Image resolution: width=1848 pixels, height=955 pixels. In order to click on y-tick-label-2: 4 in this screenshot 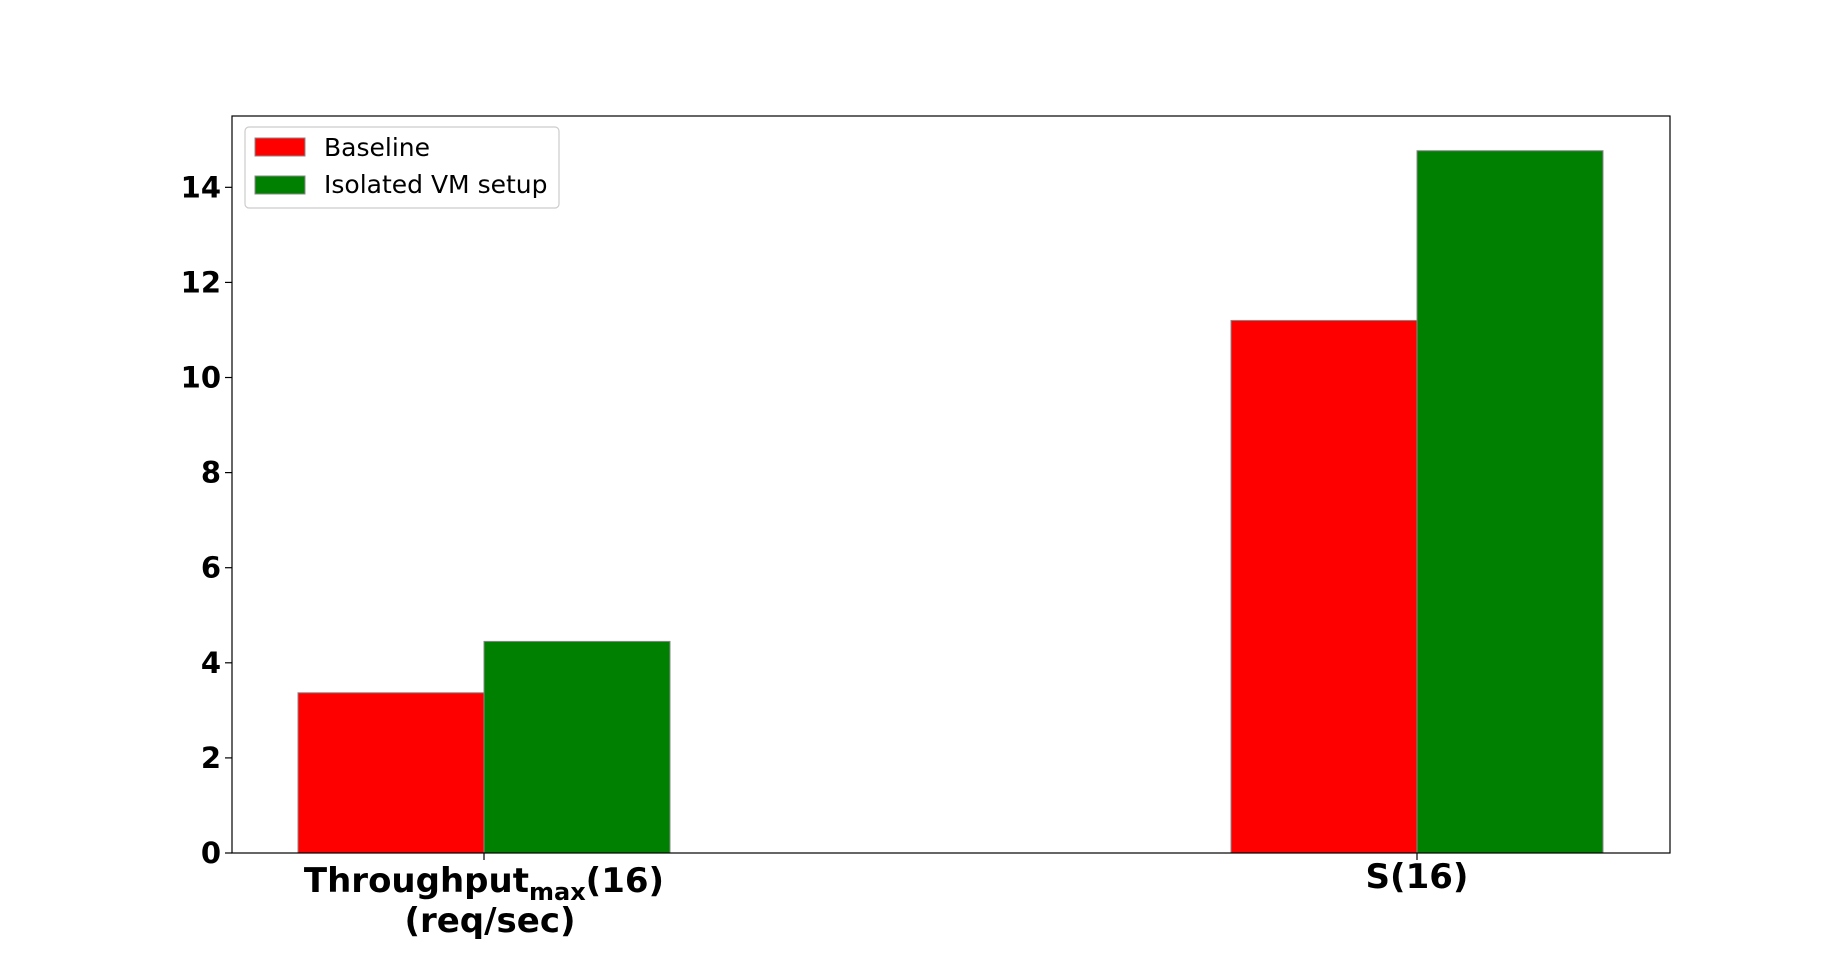, I will do `click(211, 663)`.